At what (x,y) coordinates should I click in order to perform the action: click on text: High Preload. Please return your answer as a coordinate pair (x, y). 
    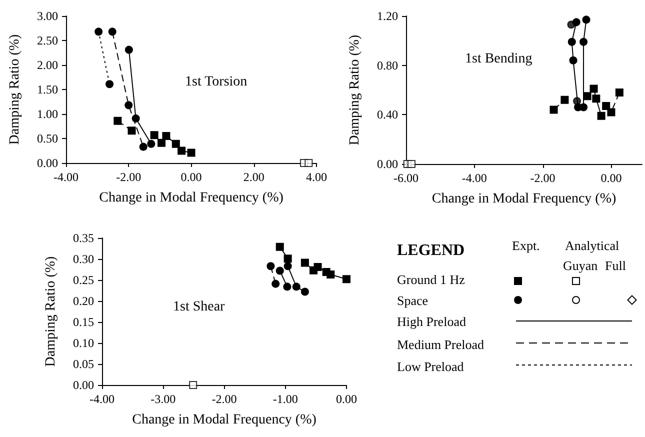
    Looking at the image, I should click on (431, 322).